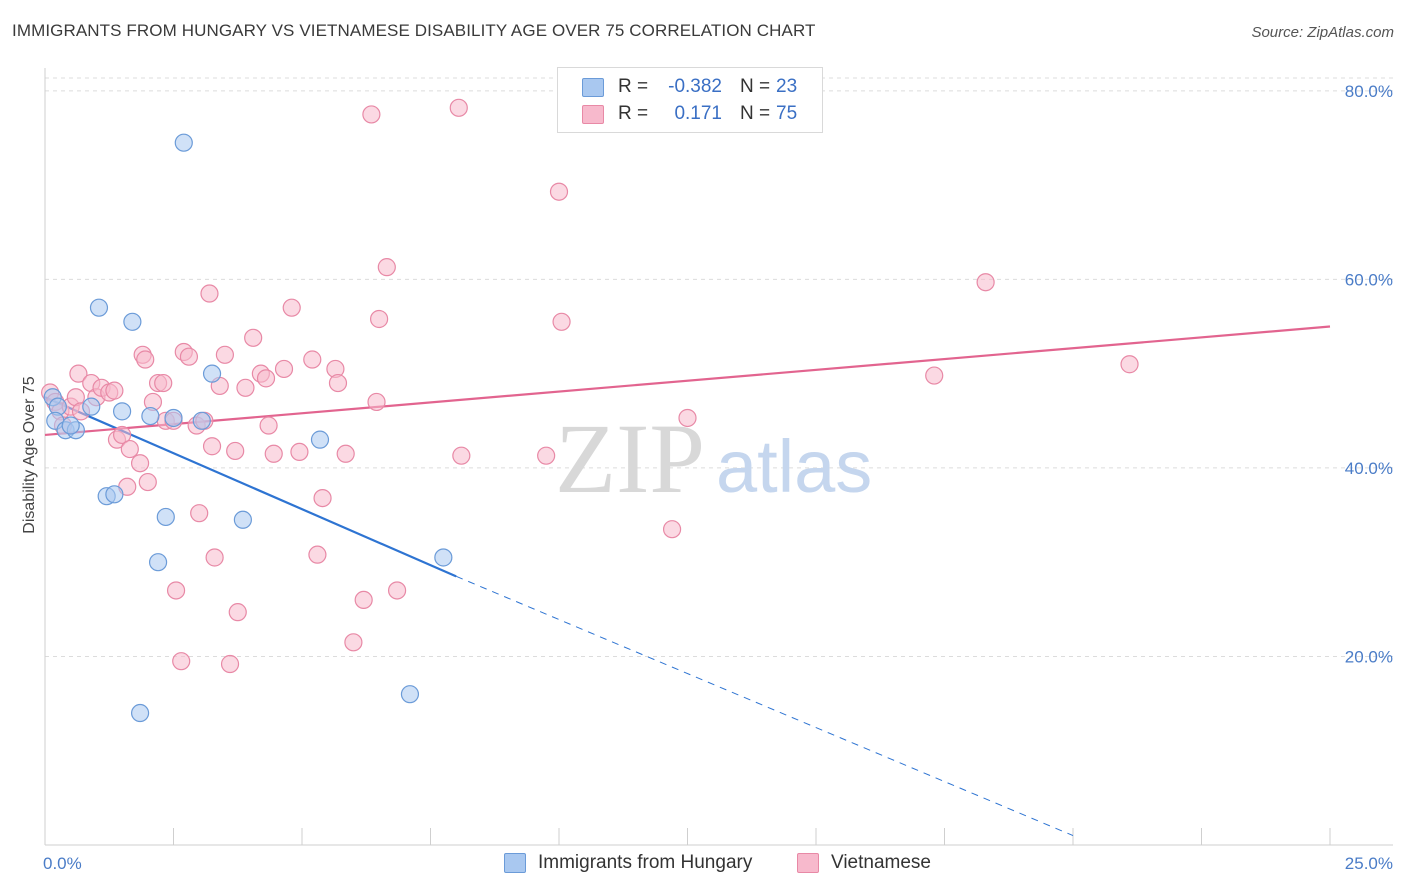  What do you see at coordinates (1369, 468) in the screenshot?
I see `y-tick-label: 40.0%` at bounding box center [1369, 468].